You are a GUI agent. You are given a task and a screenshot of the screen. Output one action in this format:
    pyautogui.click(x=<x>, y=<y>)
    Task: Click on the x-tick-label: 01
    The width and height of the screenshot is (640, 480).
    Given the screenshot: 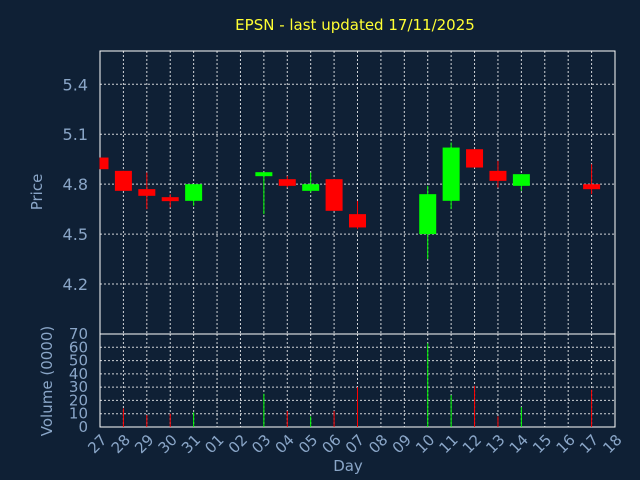 What is the action you would take?
    pyautogui.click(x=214, y=444)
    